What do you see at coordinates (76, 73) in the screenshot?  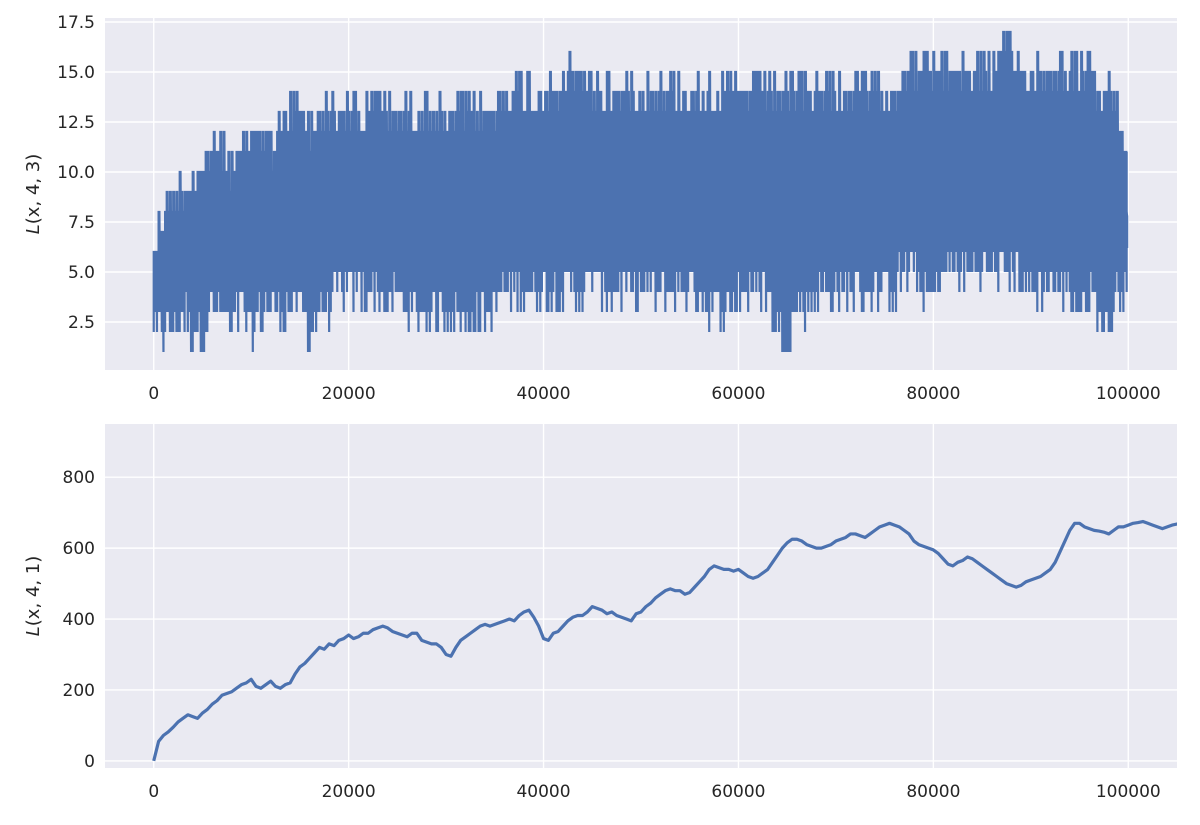 I see `y-tick-label: 15.0` at bounding box center [76, 73].